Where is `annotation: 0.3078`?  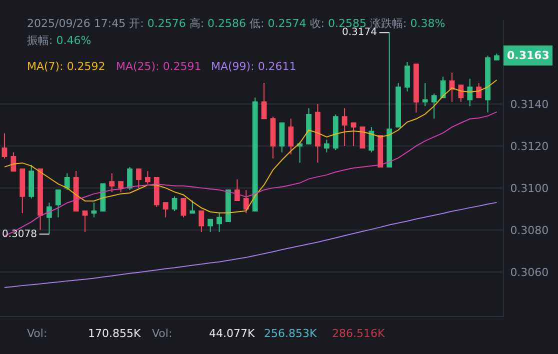 annotation: 0.3078 is located at coordinates (19, 234).